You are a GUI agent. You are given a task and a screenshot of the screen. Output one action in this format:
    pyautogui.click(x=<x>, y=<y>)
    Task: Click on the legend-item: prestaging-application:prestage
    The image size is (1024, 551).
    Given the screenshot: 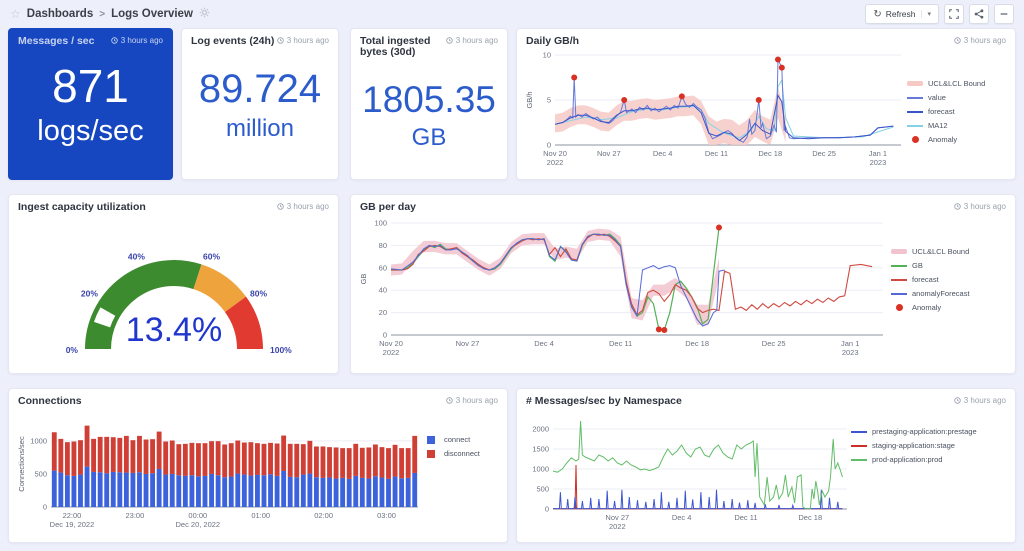 What is the action you would take?
    pyautogui.click(x=926, y=431)
    